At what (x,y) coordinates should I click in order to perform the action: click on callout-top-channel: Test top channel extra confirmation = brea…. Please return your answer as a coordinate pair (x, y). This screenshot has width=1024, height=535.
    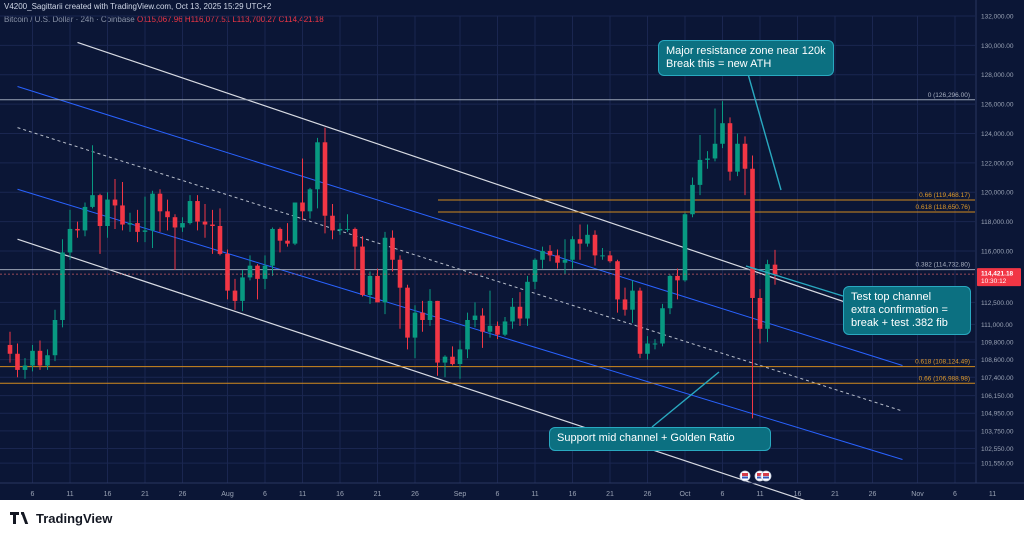
    Looking at the image, I should click on (907, 310).